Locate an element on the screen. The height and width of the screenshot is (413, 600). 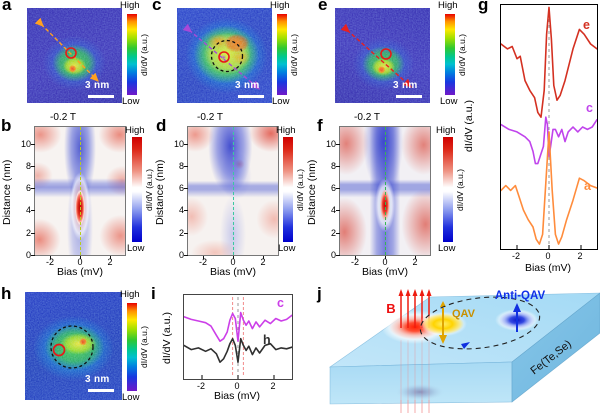
circulation-arrowhead is located at coordinates (465, 345).